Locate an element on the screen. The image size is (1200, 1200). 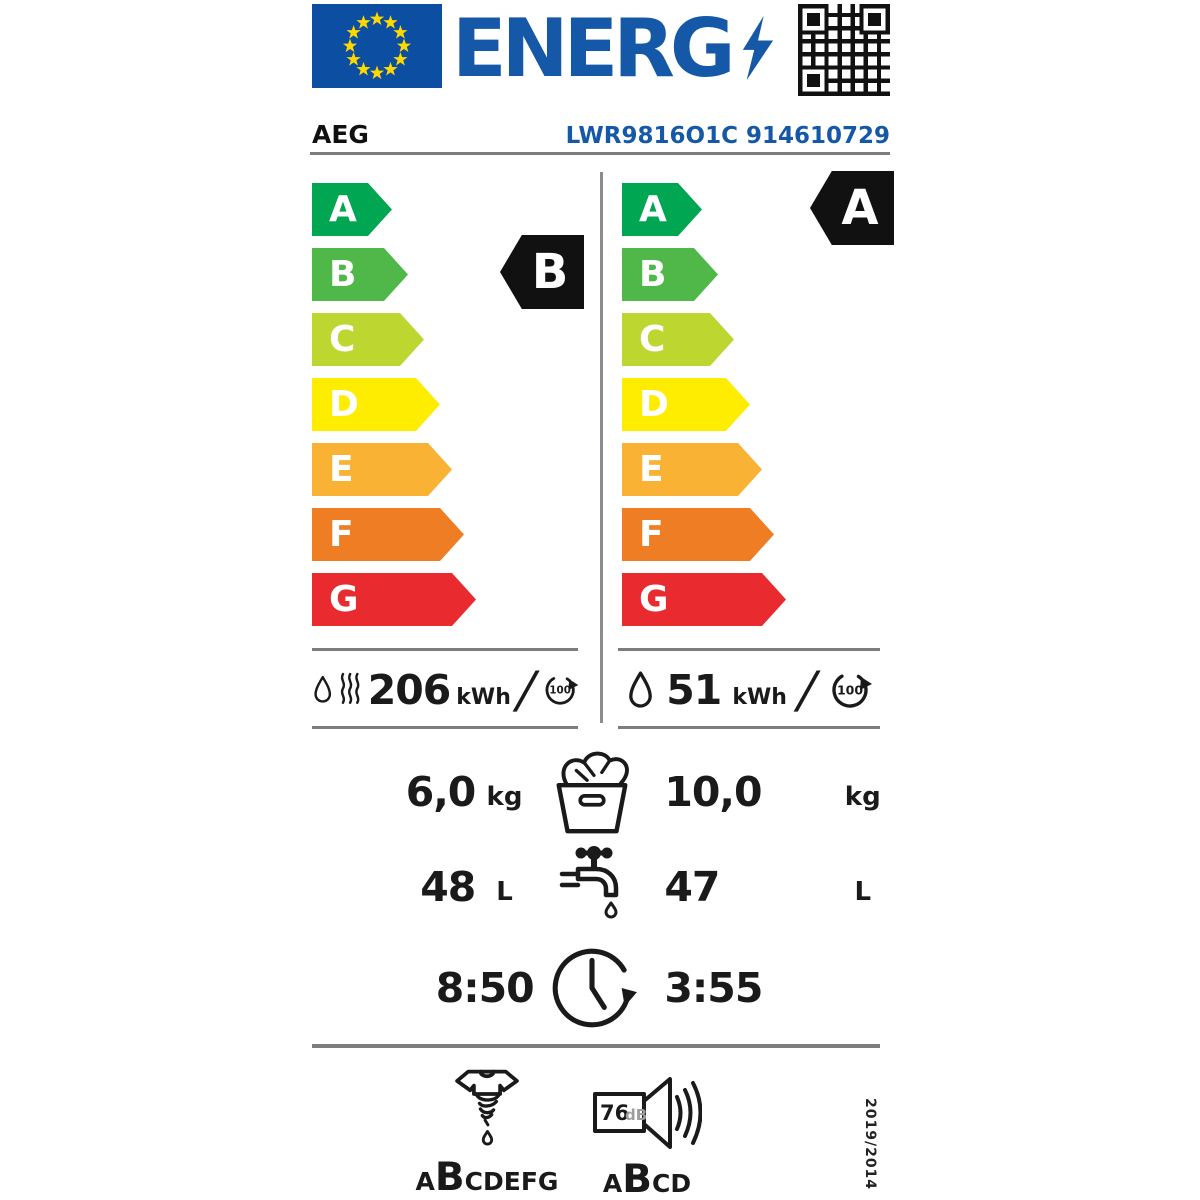
spin-letter-g: G is located at coordinates (548, 1181).